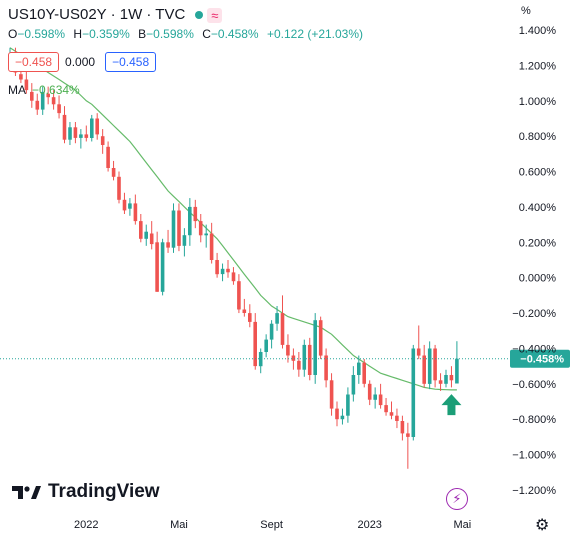 This screenshot has height=535, width=570. What do you see at coordinates (34, 62) in the screenshot?
I see `sell-button: −0.458` at bounding box center [34, 62].